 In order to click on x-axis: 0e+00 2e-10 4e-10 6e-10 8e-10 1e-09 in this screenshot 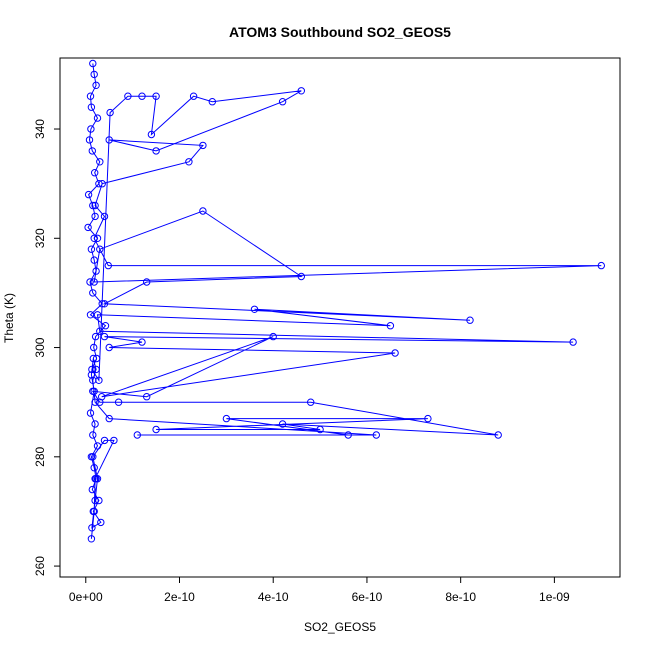, I will do `click(319, 590)`.